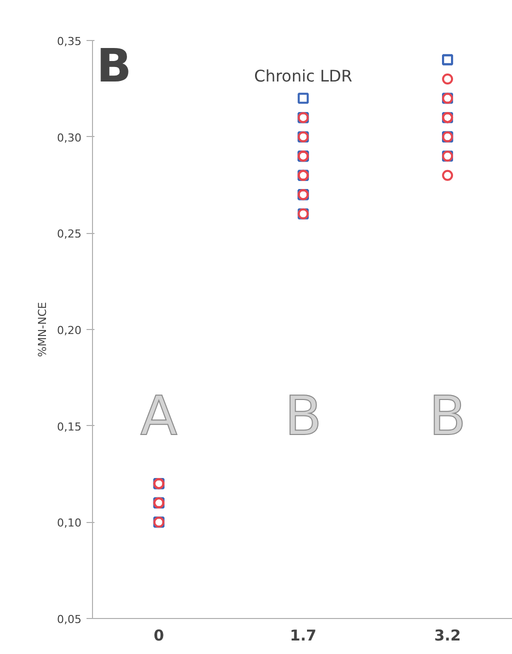 The width and height of the screenshot is (512, 654). I want to click on y-tick-label: 0,35, so click(69, 41).